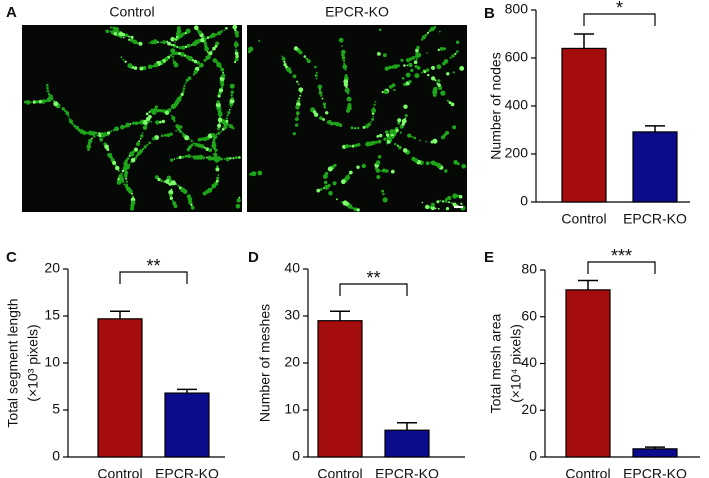  Describe the element at coordinates (11, 257) in the screenshot. I see `panel-label: C` at that location.